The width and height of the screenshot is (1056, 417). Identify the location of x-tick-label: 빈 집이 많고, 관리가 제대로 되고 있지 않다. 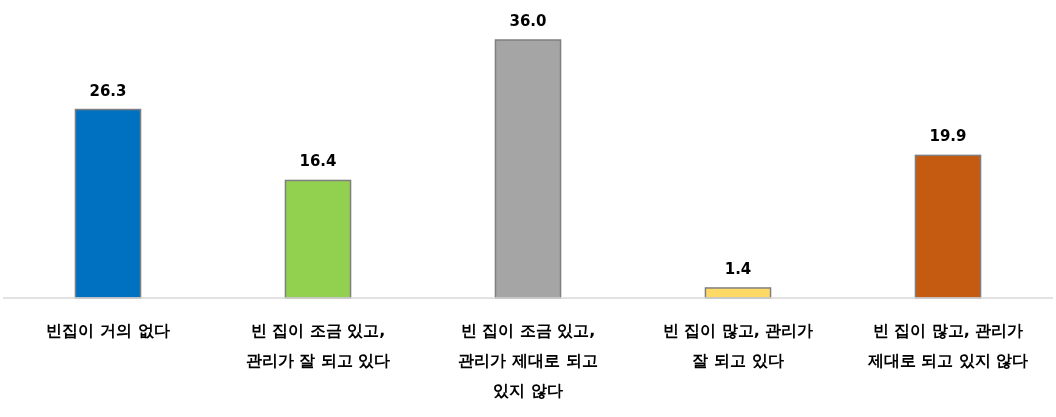
(947, 345).